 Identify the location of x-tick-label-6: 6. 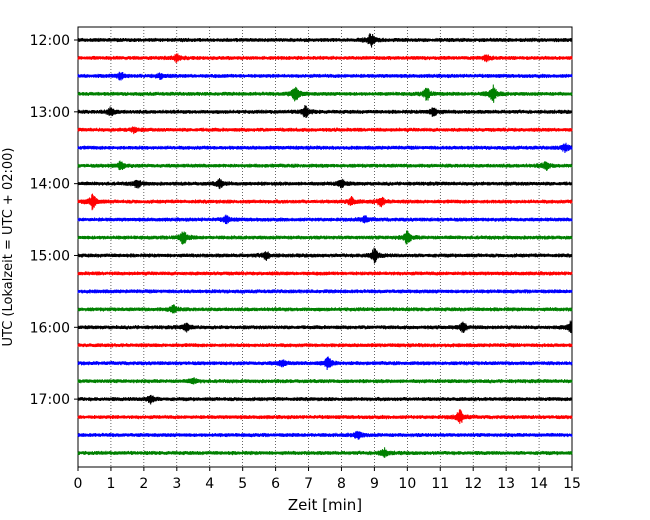
(275, 484).